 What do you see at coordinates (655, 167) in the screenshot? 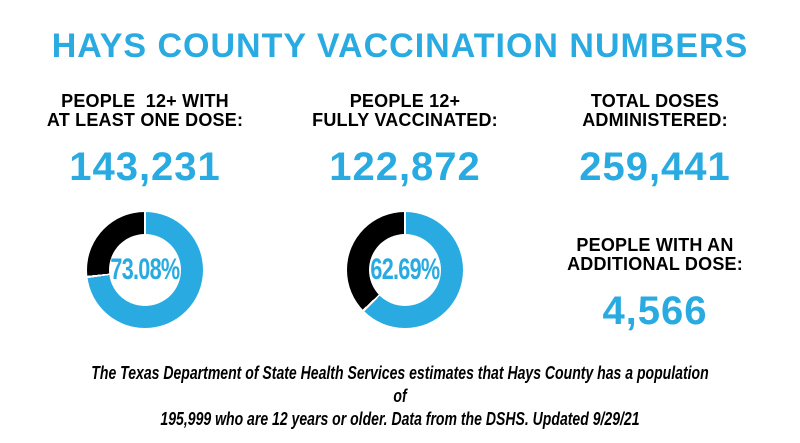
I see `stat-value-total-doses: 259,441` at bounding box center [655, 167].